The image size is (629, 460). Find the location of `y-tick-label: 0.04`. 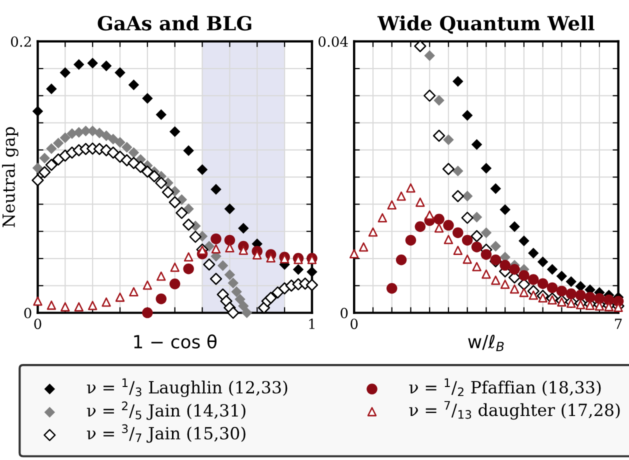

y-tick-label: 0.04 is located at coordinates (333, 41).